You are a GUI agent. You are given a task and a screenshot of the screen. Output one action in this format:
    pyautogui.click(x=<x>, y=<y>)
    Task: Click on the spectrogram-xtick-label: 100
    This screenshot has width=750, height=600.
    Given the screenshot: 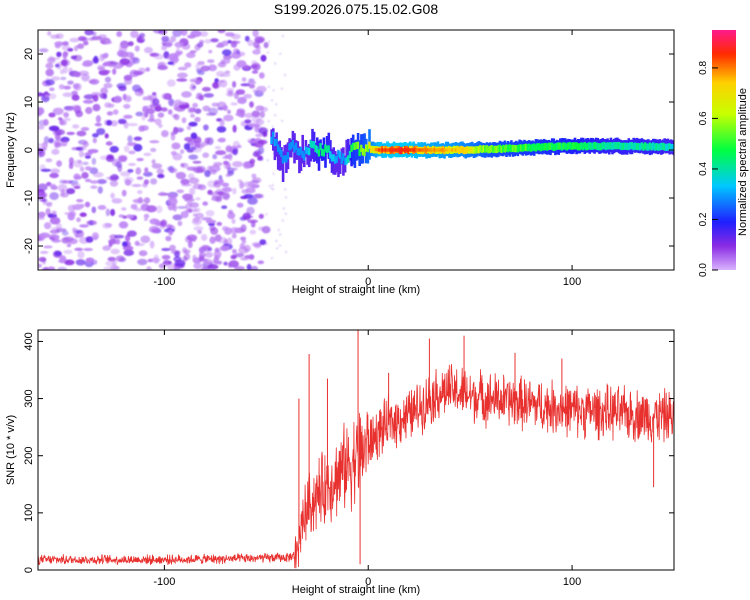 What is the action you would take?
    pyautogui.click(x=572, y=282)
    